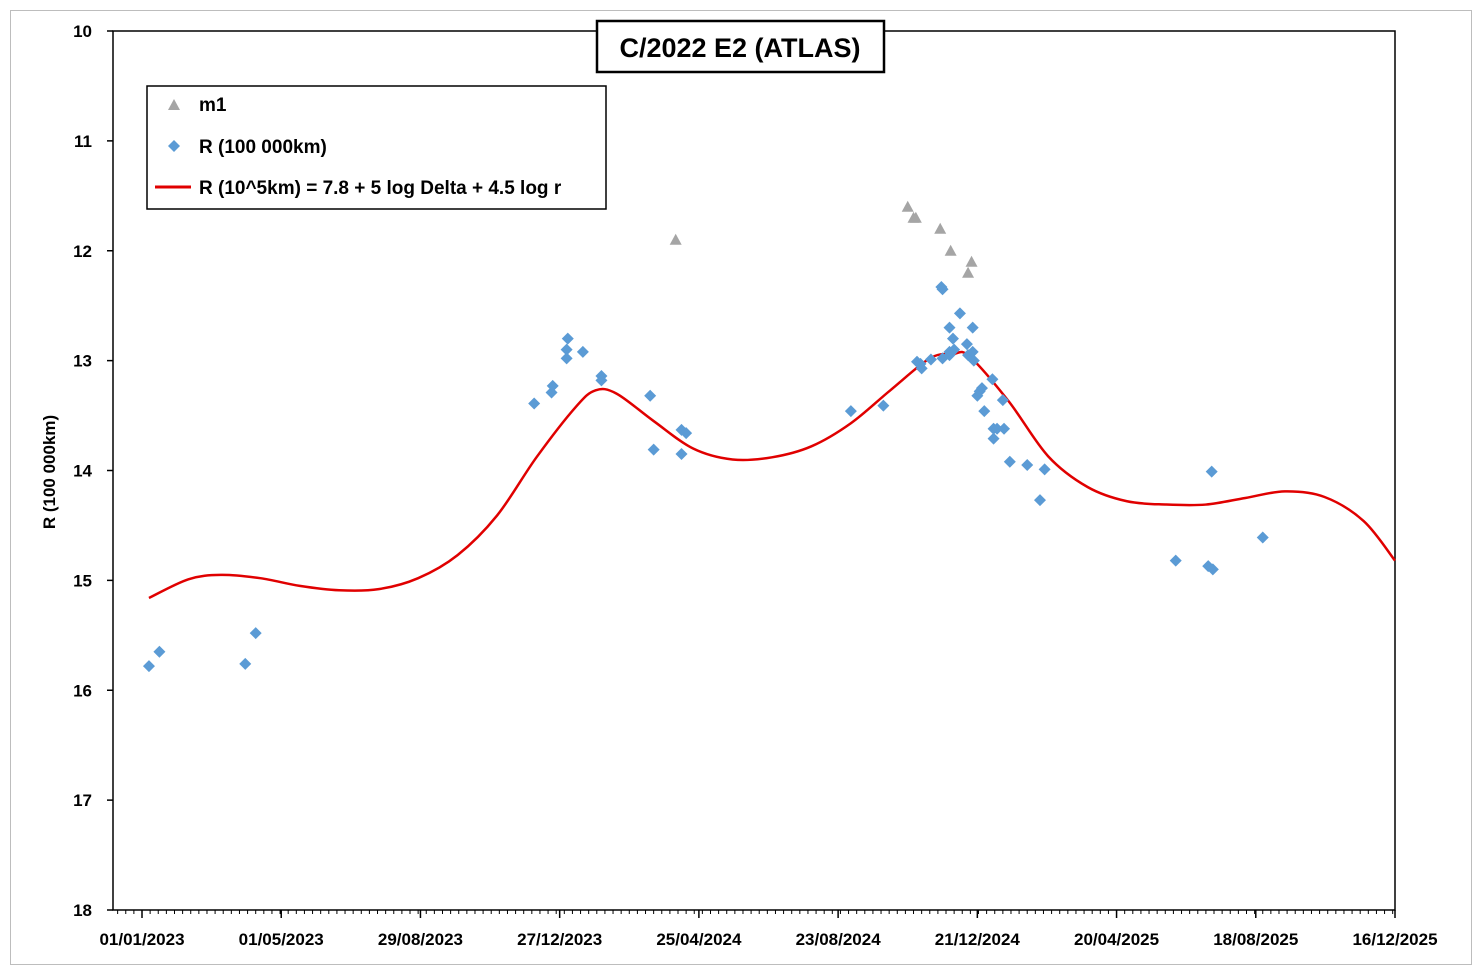  What do you see at coordinates (1116, 939) in the screenshot?
I see `x-tick-label: 20/04/2025` at bounding box center [1116, 939].